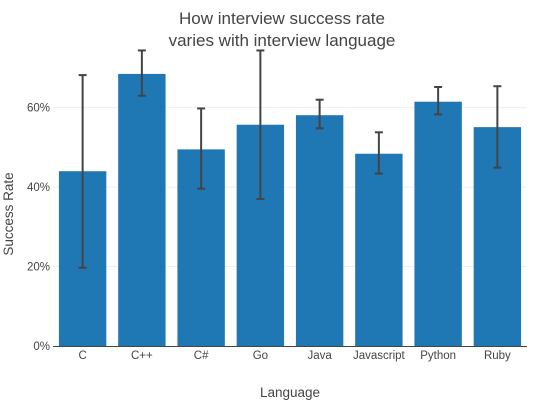 The width and height of the screenshot is (547, 405). Describe the element at coordinates (82, 356) in the screenshot. I see `x-tick-label: C` at that location.